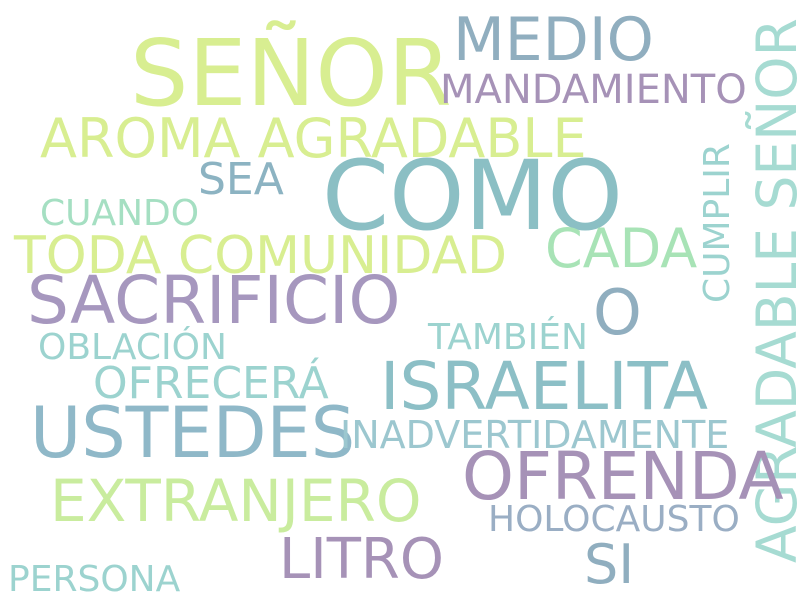  I want to click on word-cumplir: CUMPLIR, so click(717, 223).